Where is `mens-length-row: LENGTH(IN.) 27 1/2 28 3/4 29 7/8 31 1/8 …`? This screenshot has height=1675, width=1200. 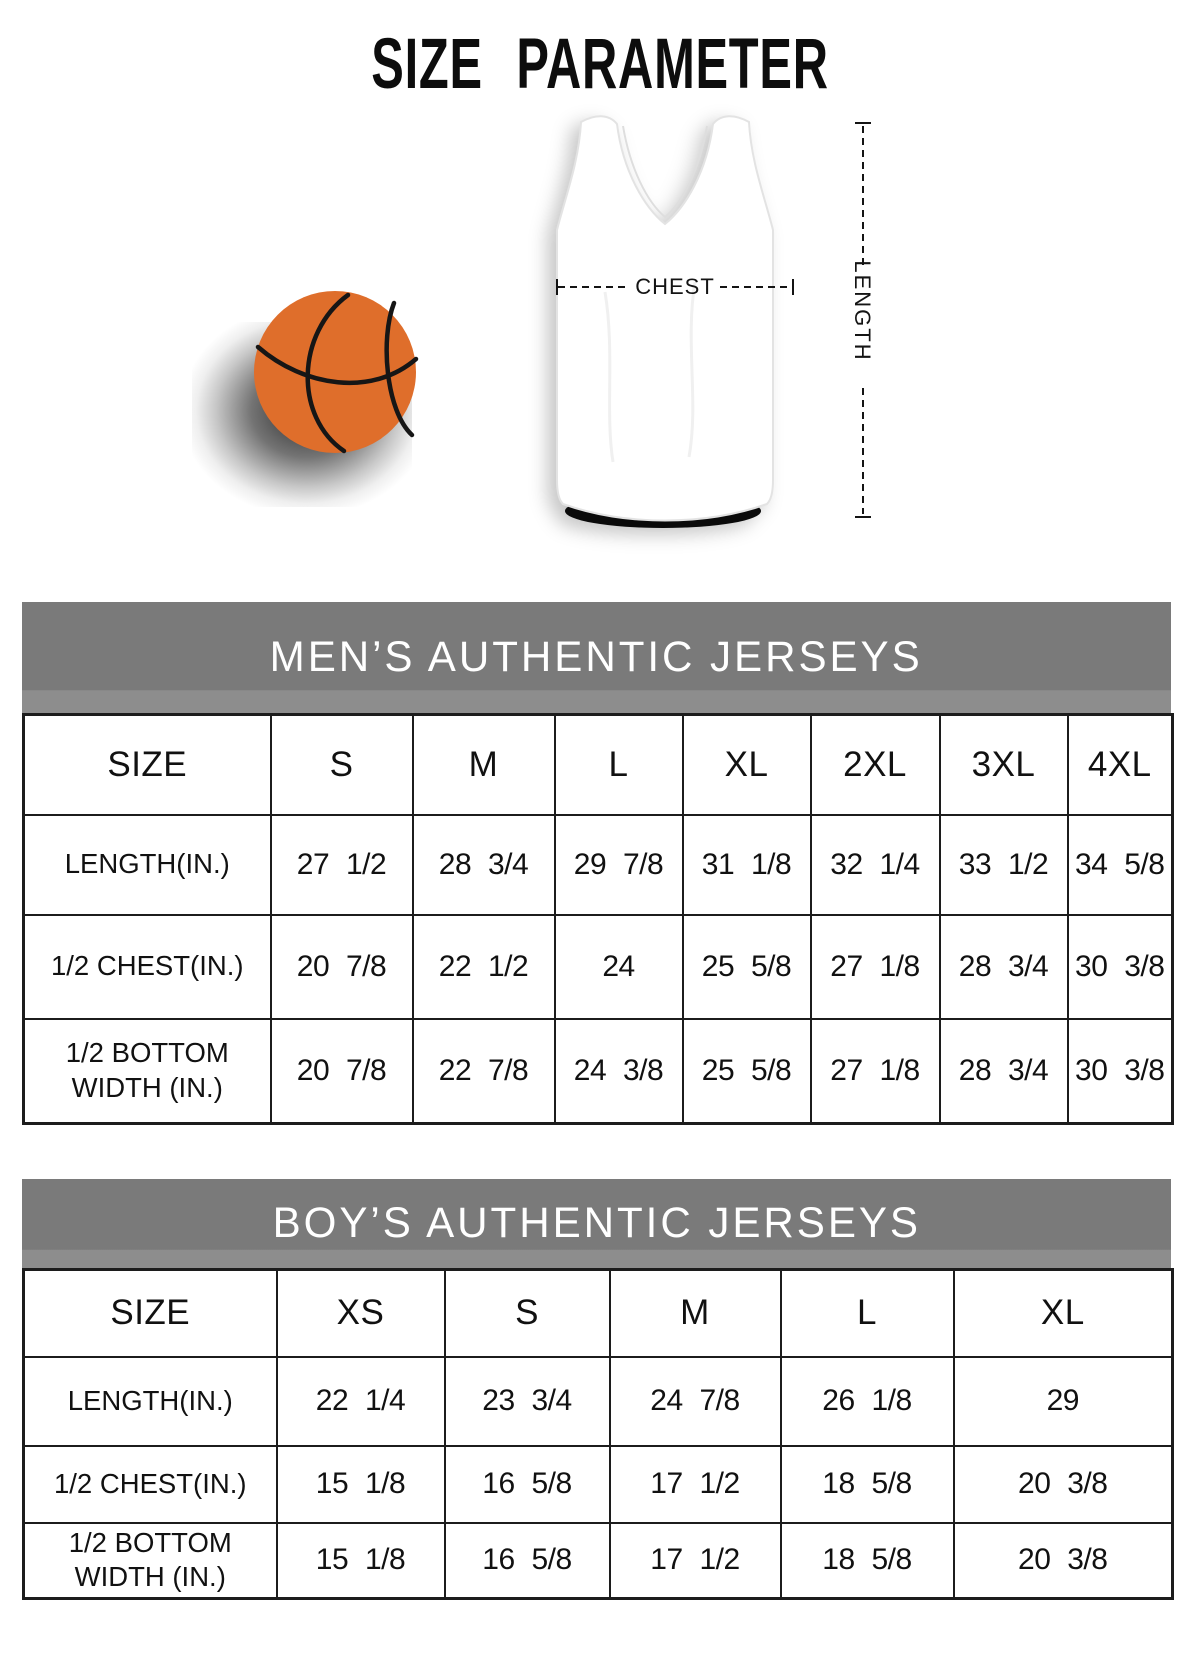 mens-length-row: LENGTH(IN.) 27 1/2 28 3/4 29 7/8 31 1/8 … is located at coordinates (598, 864).